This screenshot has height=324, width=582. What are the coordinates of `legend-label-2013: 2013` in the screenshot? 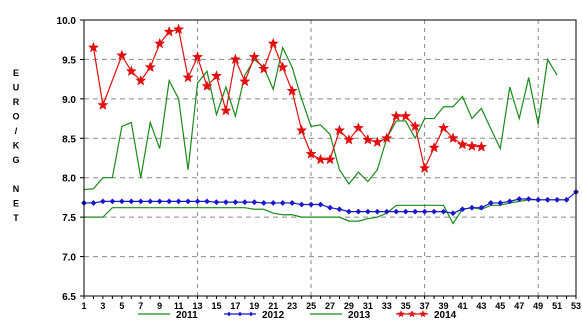 It's located at (359, 315).